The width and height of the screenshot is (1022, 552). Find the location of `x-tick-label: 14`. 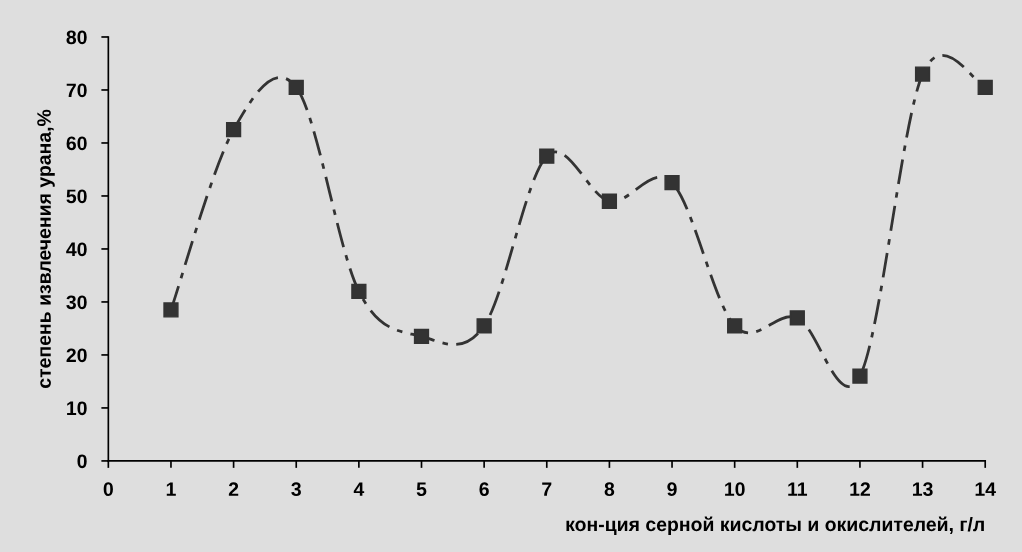

x-tick-label: 14 is located at coordinates (985, 489).